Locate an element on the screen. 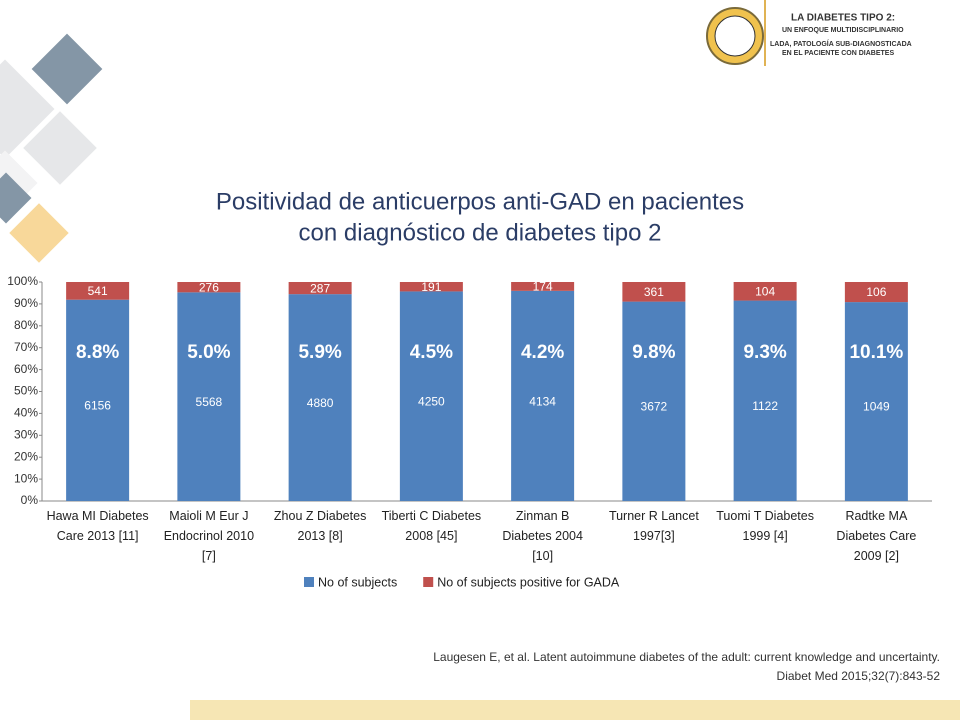 The image size is (960, 720). x-tick-line: 2013 [8] is located at coordinates (320, 536).